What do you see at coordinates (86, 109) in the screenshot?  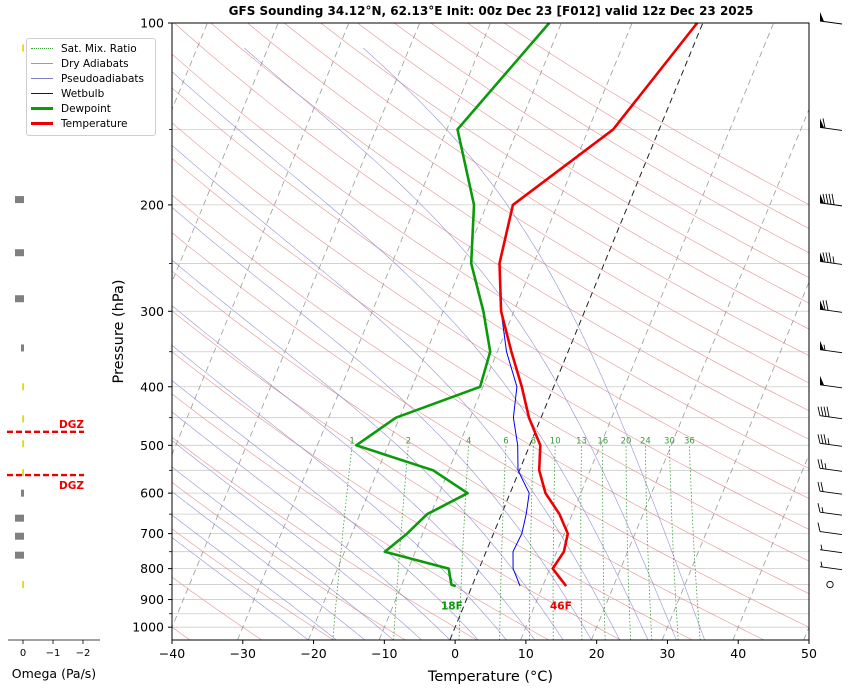 I see `legend-label: Dewpoint` at bounding box center [86, 109].